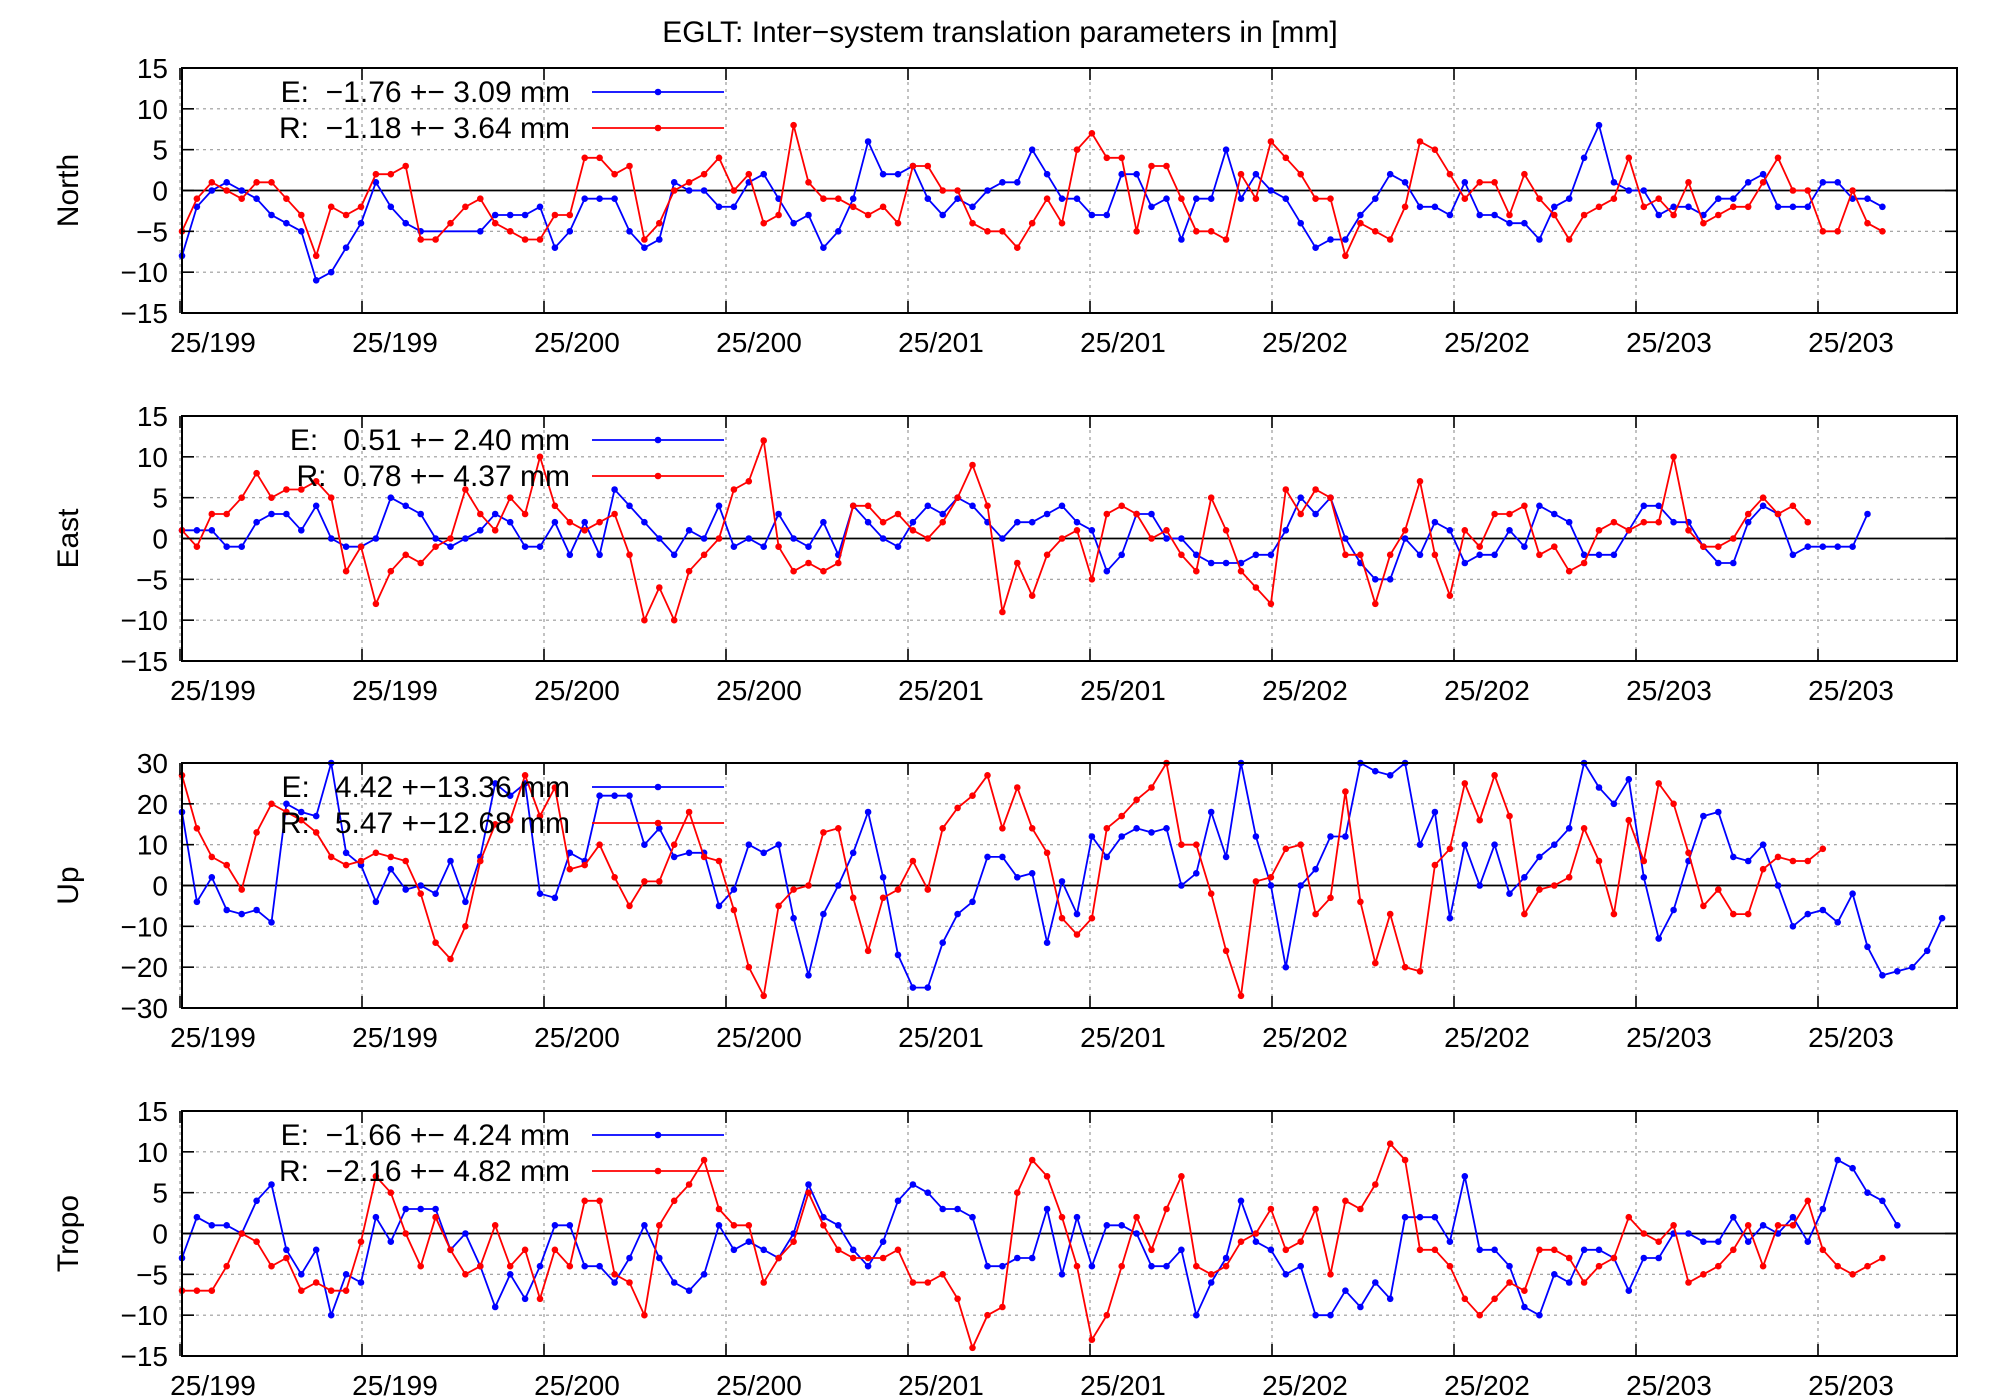 The width and height of the screenshot is (2000, 1400). Describe the element at coordinates (1123, 342) in the screenshot. I see `x-tick-label: 25/201` at that location.